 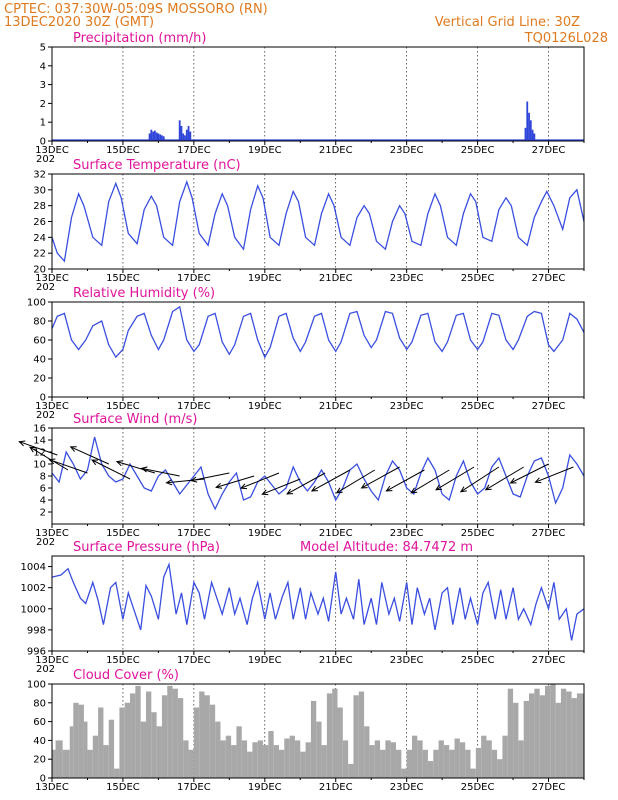 What do you see at coordinates (43, 477) in the screenshot?
I see `y-tick-label: 8` at bounding box center [43, 477].